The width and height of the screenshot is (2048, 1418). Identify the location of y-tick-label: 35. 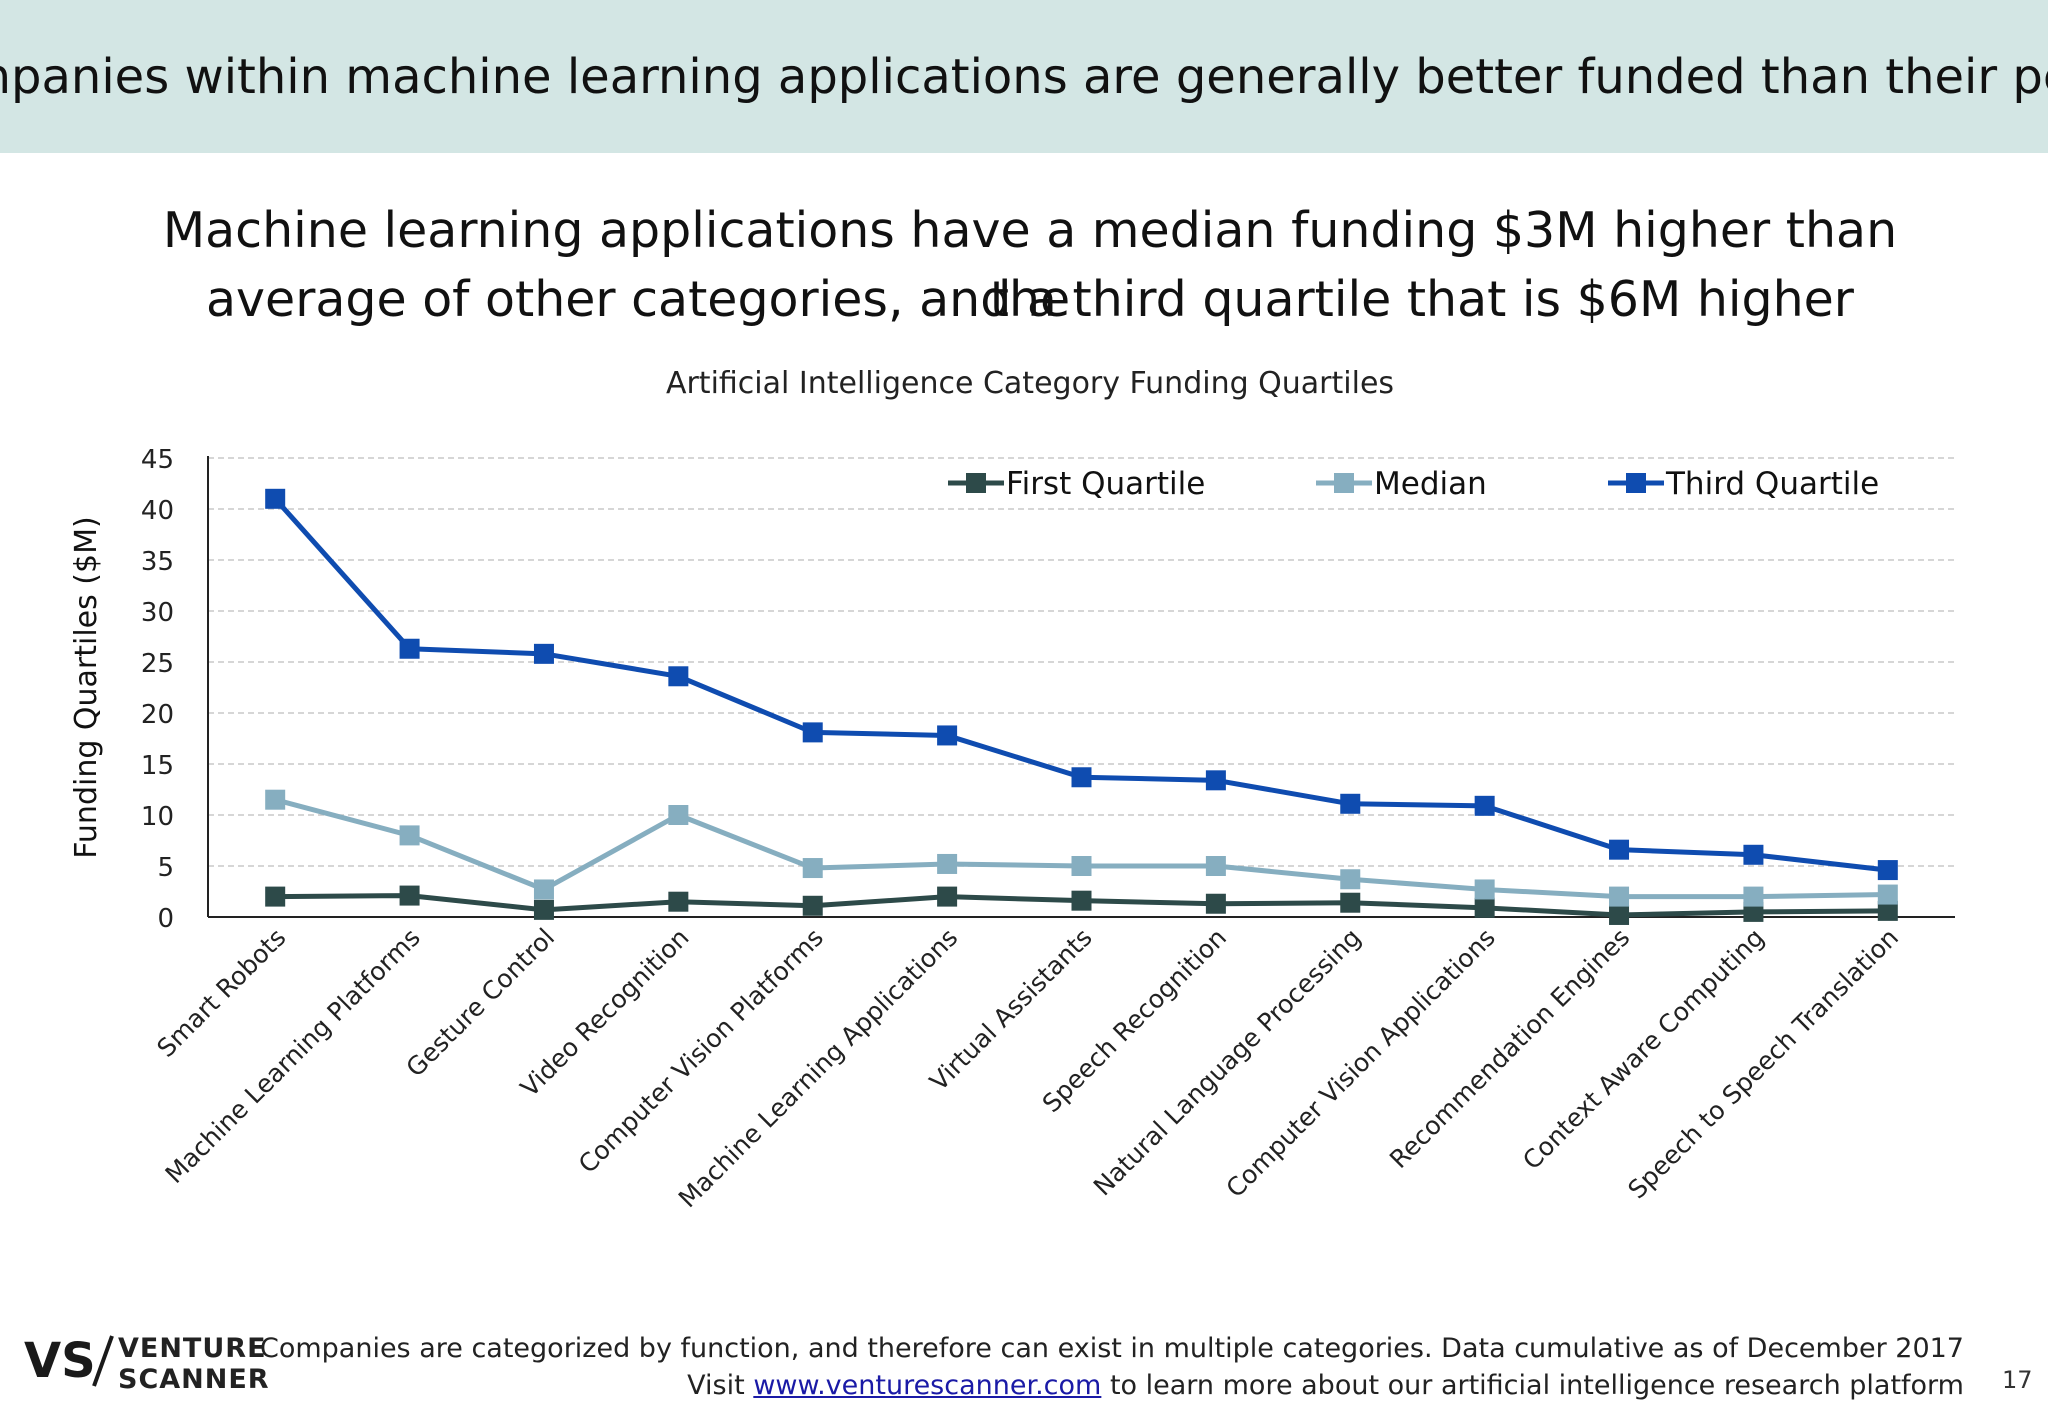
(157, 562).